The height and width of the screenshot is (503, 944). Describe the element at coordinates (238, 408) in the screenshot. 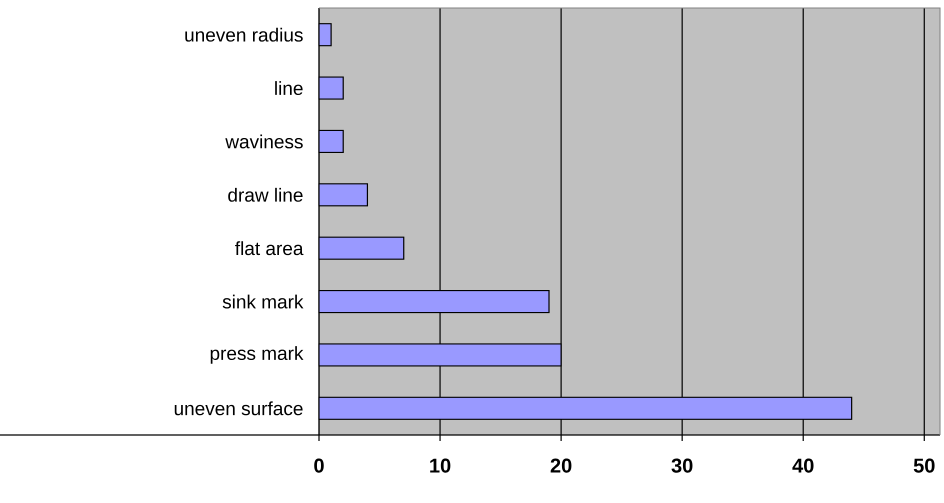

I see `y-tick-label: uneven surface` at that location.